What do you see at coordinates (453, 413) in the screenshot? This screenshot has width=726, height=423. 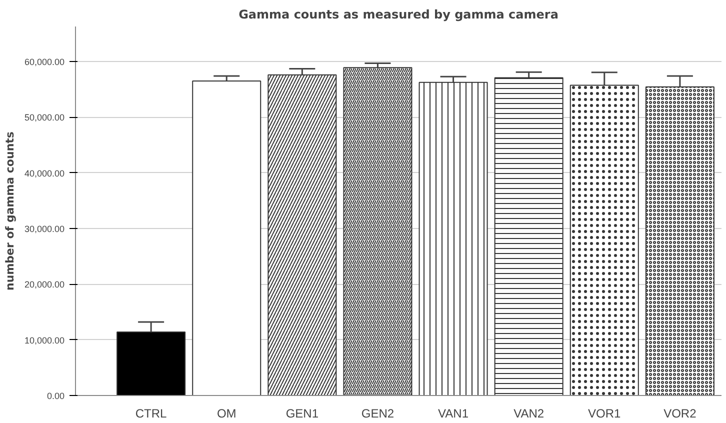 I see `x-tick-label: VAN1` at bounding box center [453, 413].